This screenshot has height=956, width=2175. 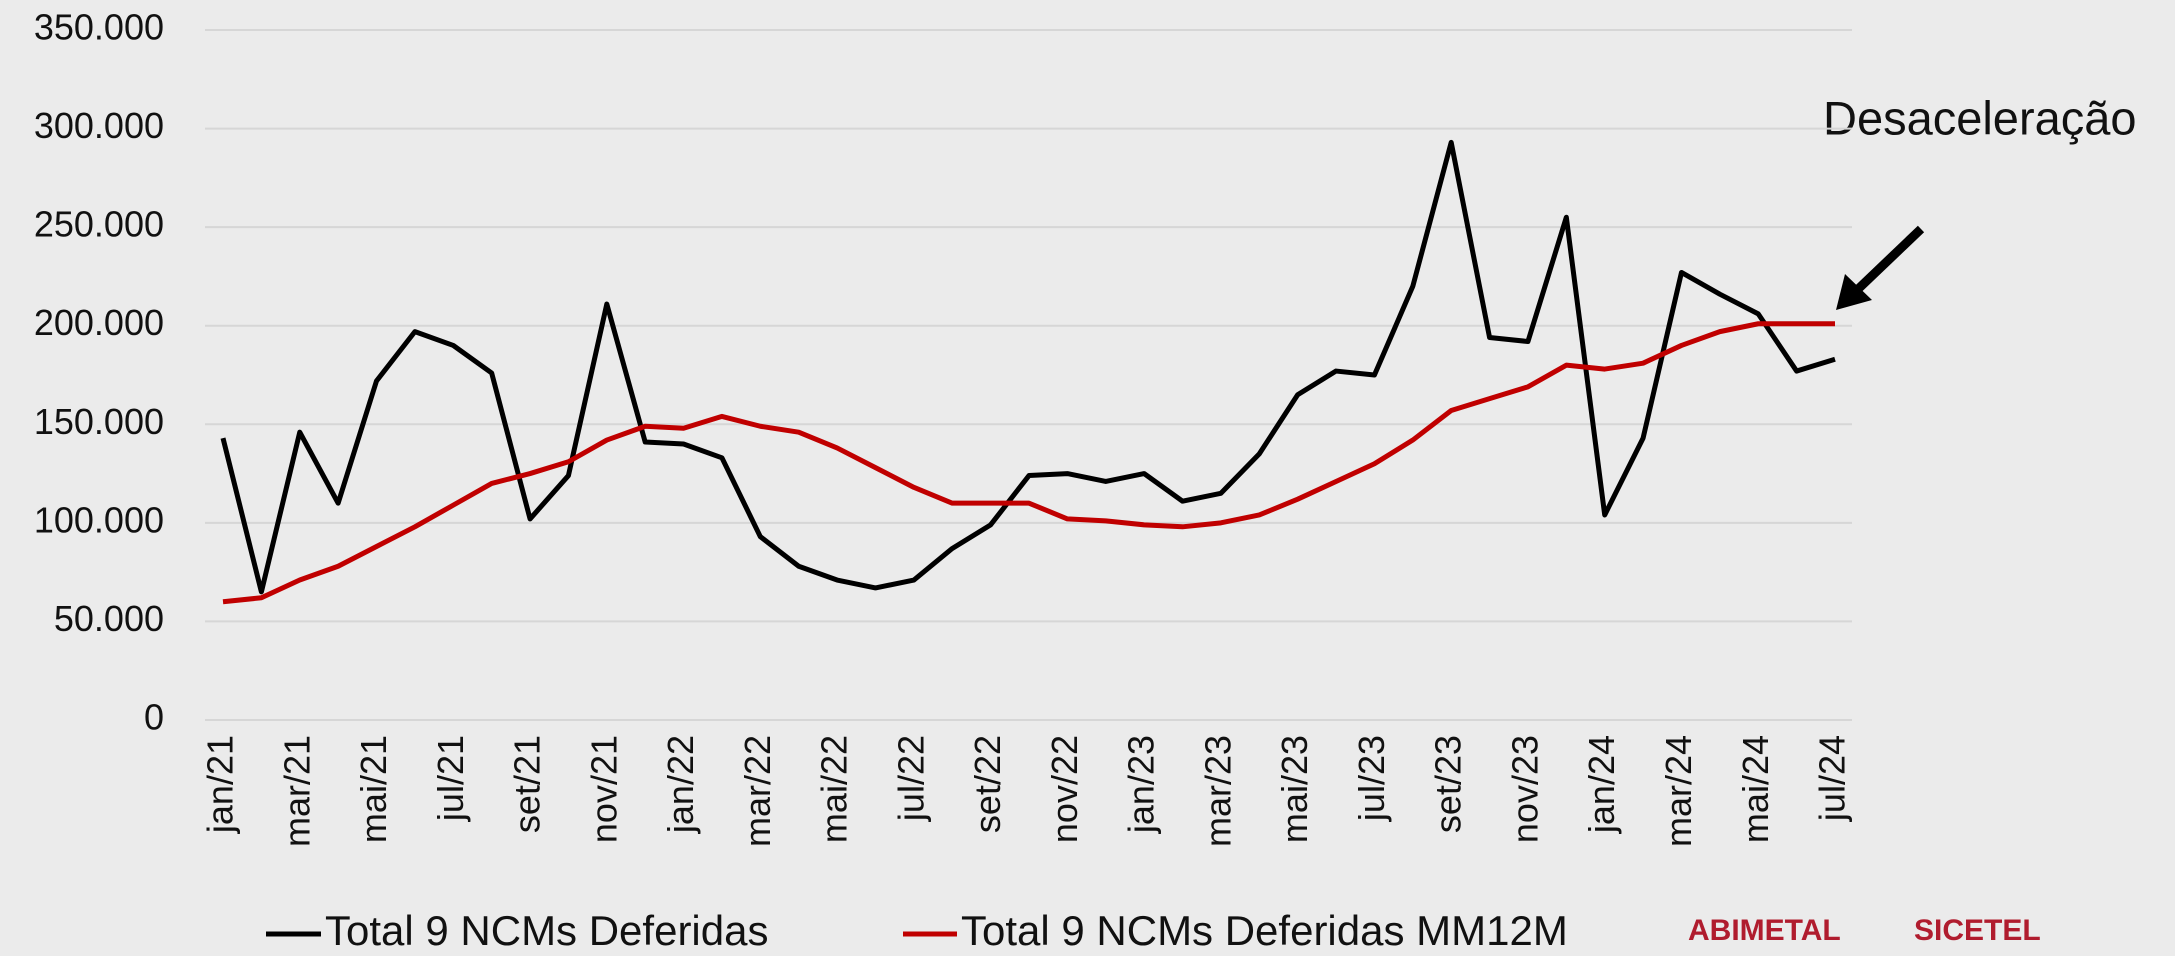 What do you see at coordinates (1764, 930) in the screenshot?
I see `logo-text: ABIMETAL` at bounding box center [1764, 930].